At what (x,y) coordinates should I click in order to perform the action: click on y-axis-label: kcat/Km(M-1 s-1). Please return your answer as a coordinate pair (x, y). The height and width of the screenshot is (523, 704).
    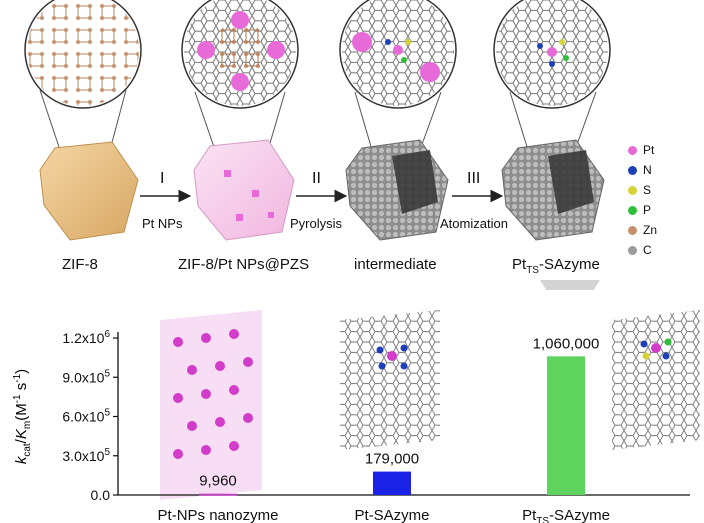
    Looking at the image, I should click on (22, 416).